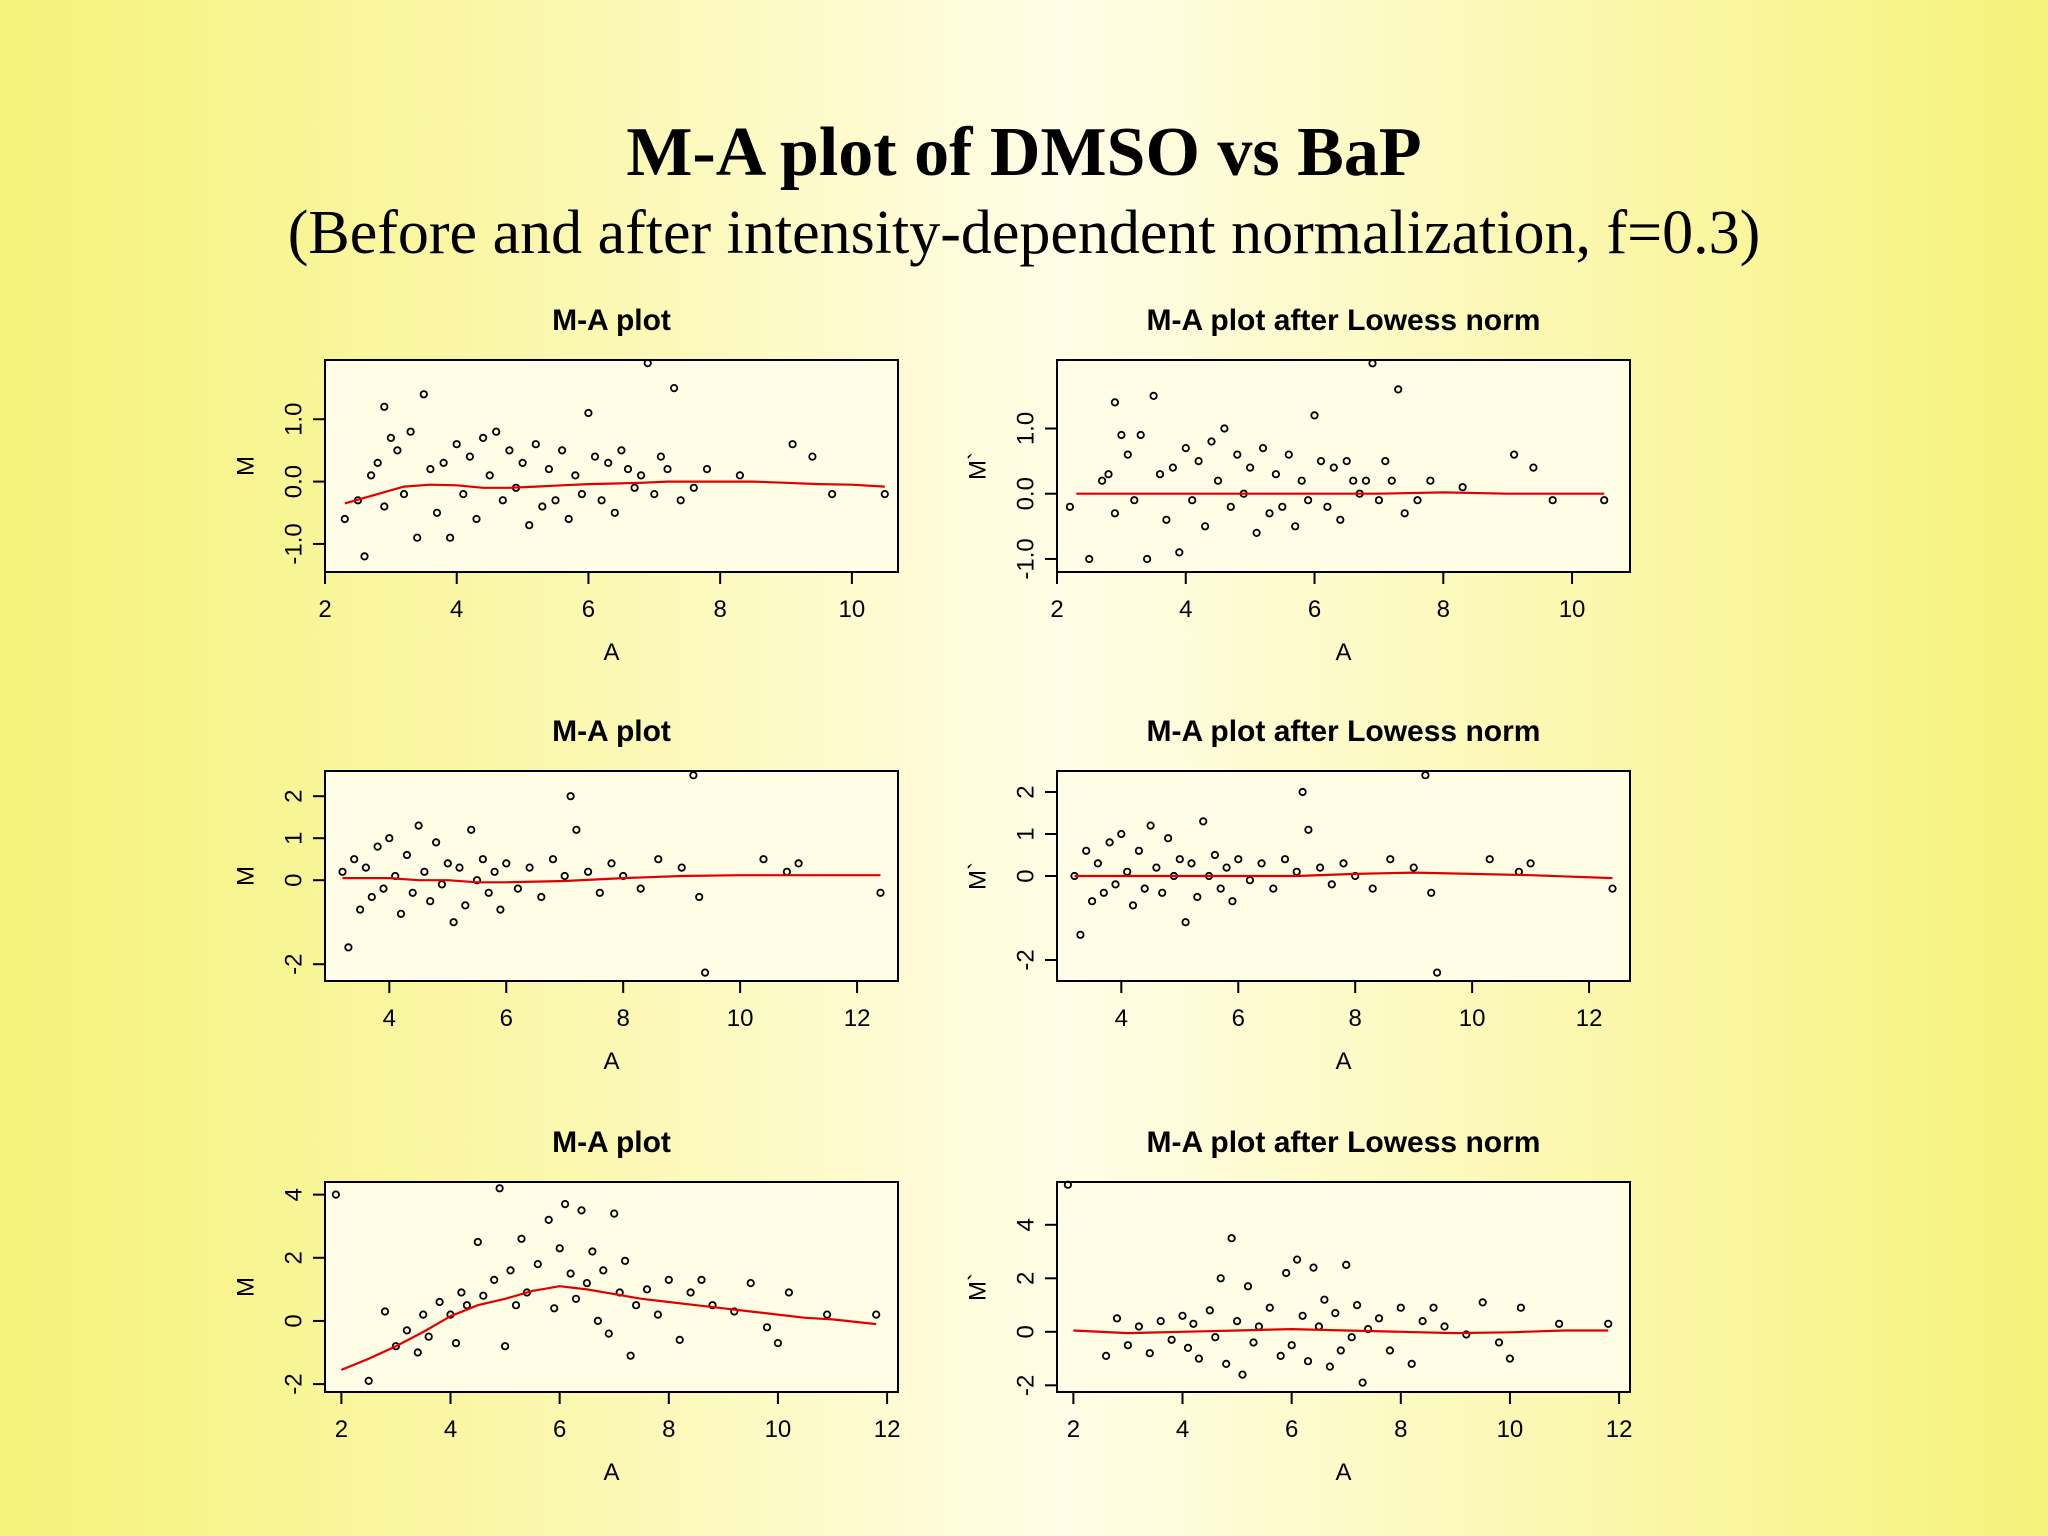 This screenshot has height=1536, width=2048. What do you see at coordinates (611, 879) in the screenshot?
I see `lowess-curve` at bounding box center [611, 879].